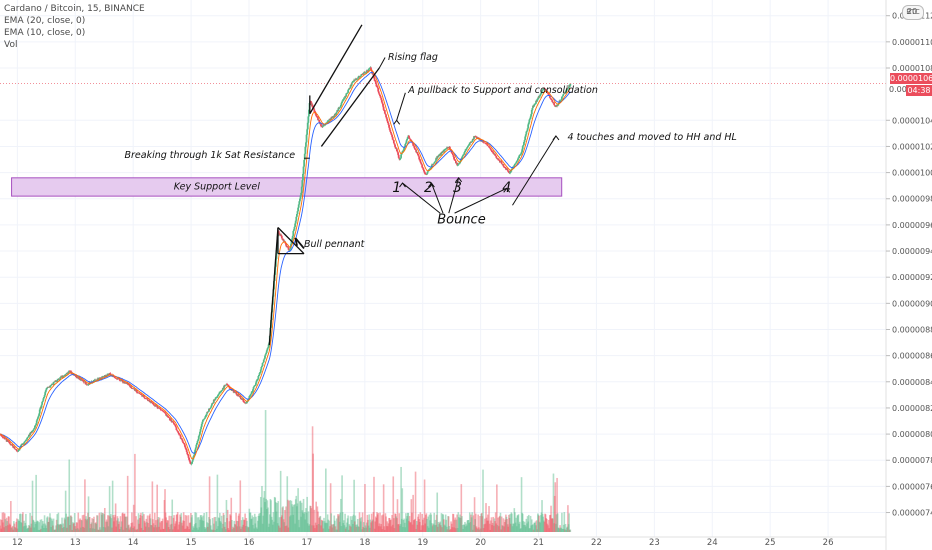 The image size is (932, 550). Describe the element at coordinates (919, 90) in the screenshot. I see `countdown-label: 04:38` at that location.